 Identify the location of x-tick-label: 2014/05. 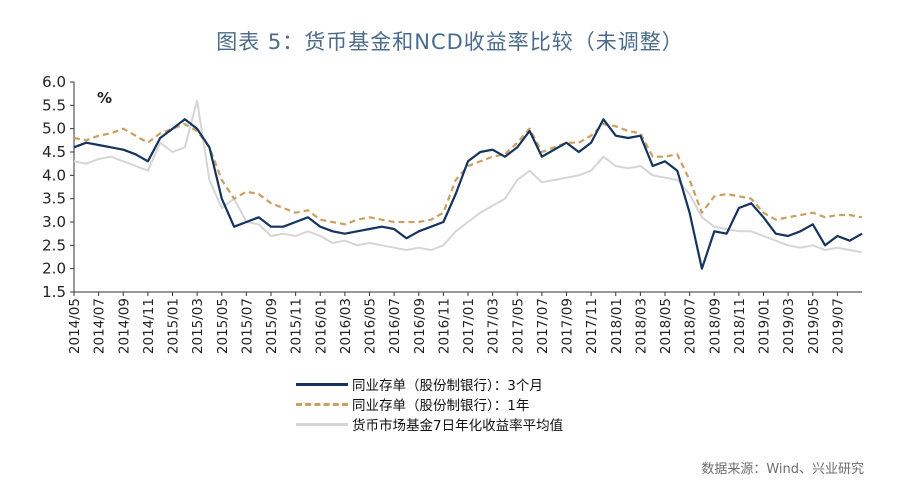
(75, 326).